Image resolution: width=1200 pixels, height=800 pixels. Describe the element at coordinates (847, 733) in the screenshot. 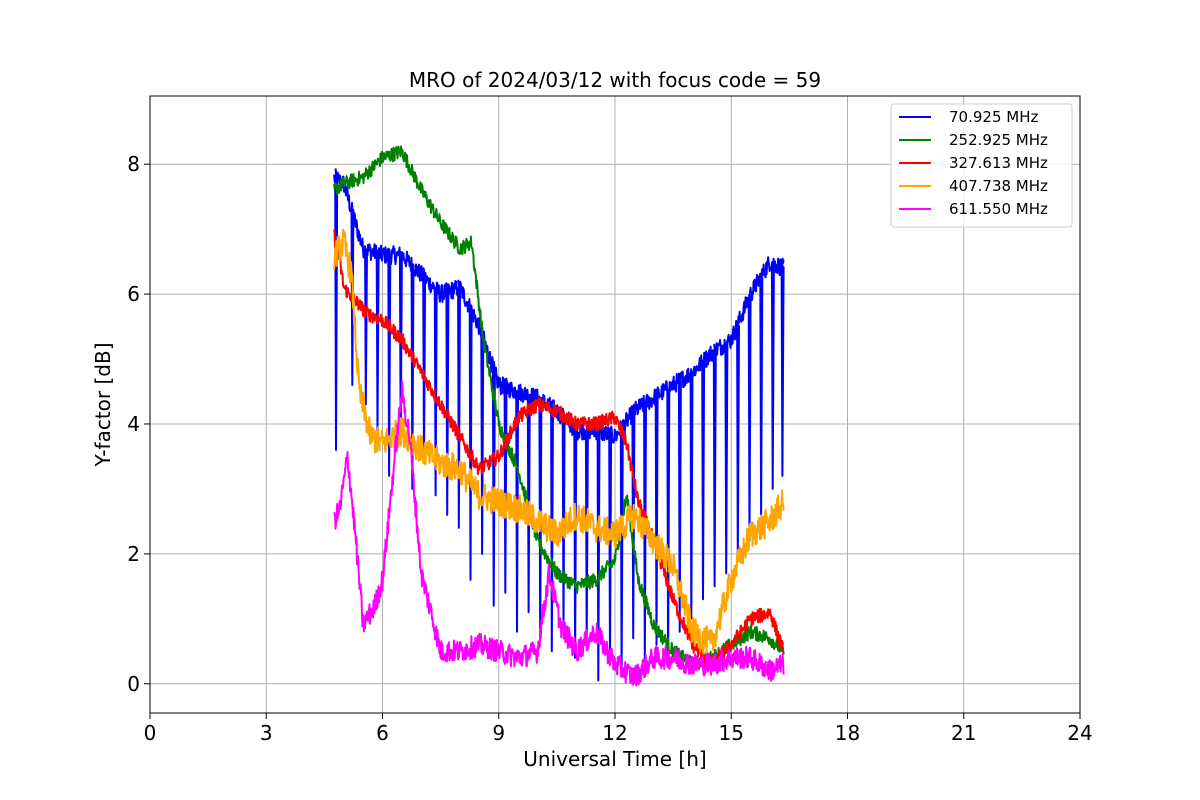

I see `x-tick-label: 18` at that location.